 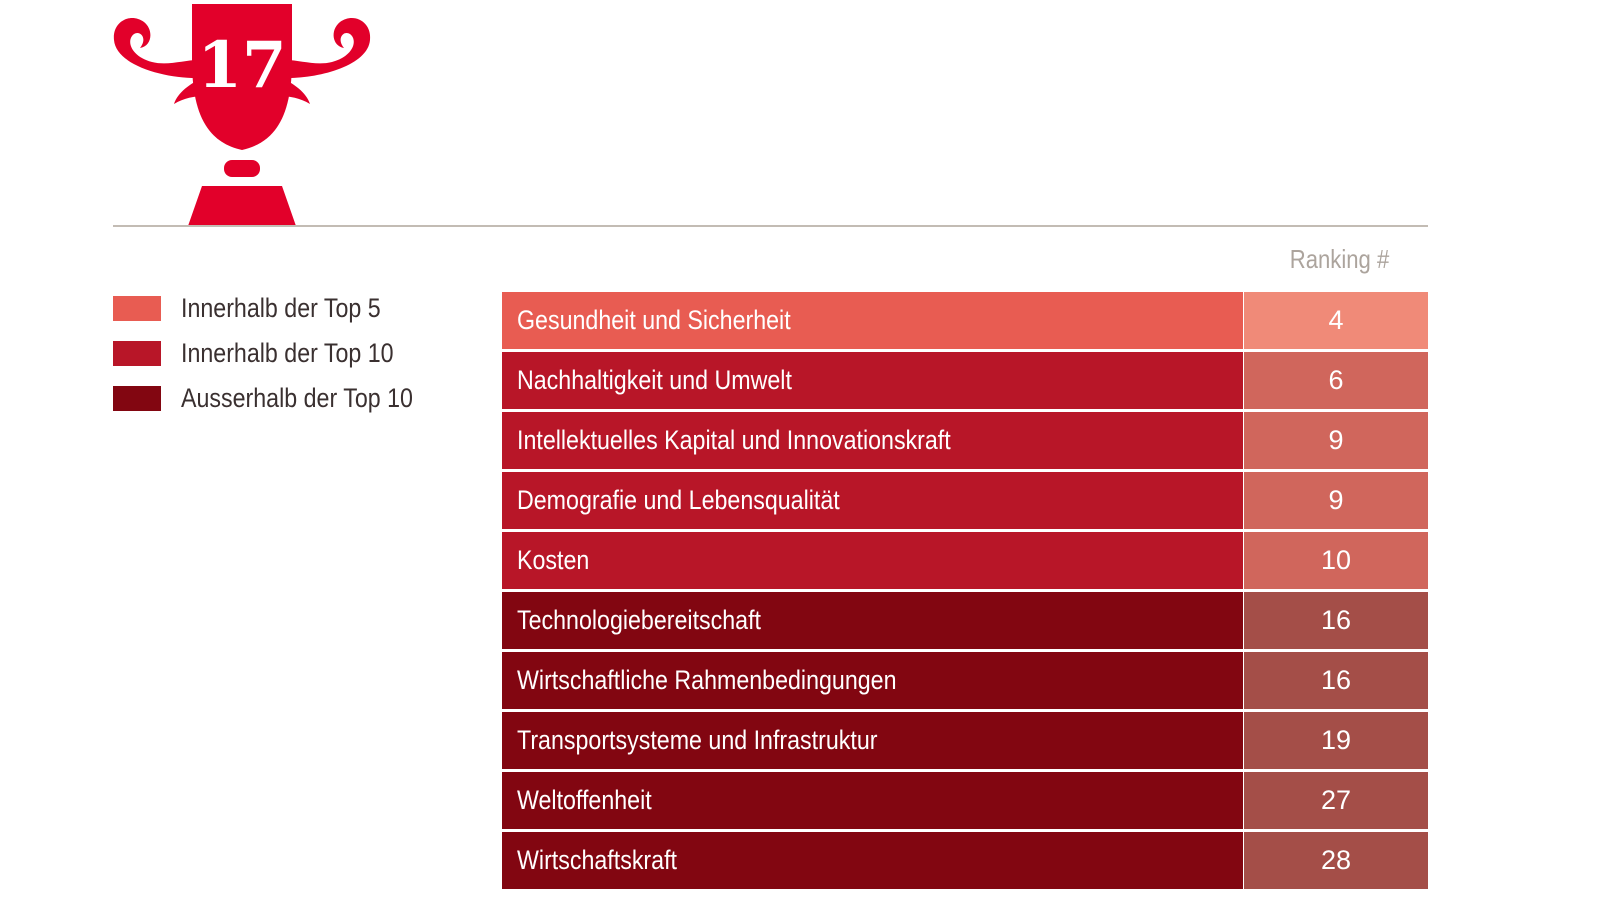 What do you see at coordinates (287, 353) in the screenshot?
I see `legend-label: Innerhalb der Top 10` at bounding box center [287, 353].